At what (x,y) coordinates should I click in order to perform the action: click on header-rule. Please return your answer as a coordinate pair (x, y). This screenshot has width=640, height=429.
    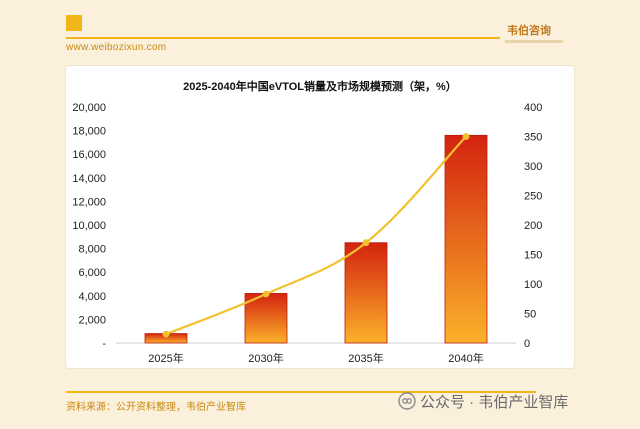
    Looking at the image, I should click on (283, 38).